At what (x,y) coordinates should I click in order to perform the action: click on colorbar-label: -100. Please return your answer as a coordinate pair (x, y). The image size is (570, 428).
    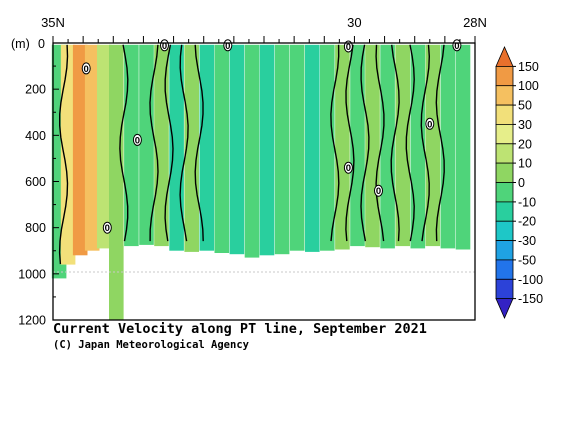
    Looking at the image, I should click on (530, 280).